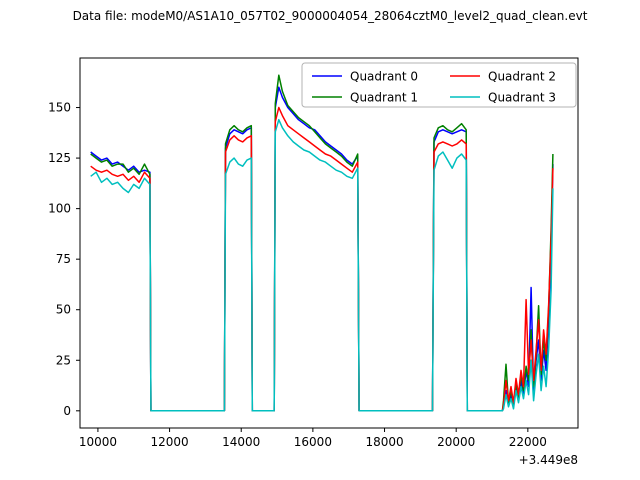 This screenshot has width=640, height=480. Describe the element at coordinates (59, 108) in the screenshot. I see `y-tick-label: 150` at that location.